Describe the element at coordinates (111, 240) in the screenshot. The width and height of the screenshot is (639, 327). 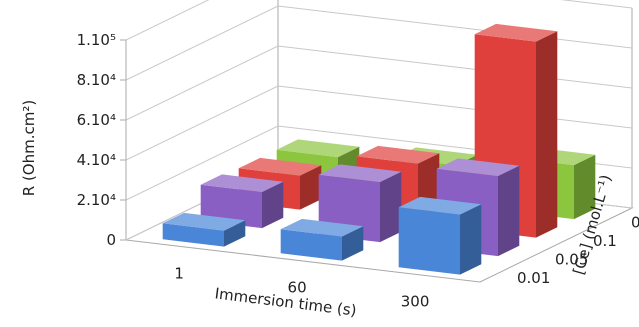
I see `y-tick-label: 0` at that location.